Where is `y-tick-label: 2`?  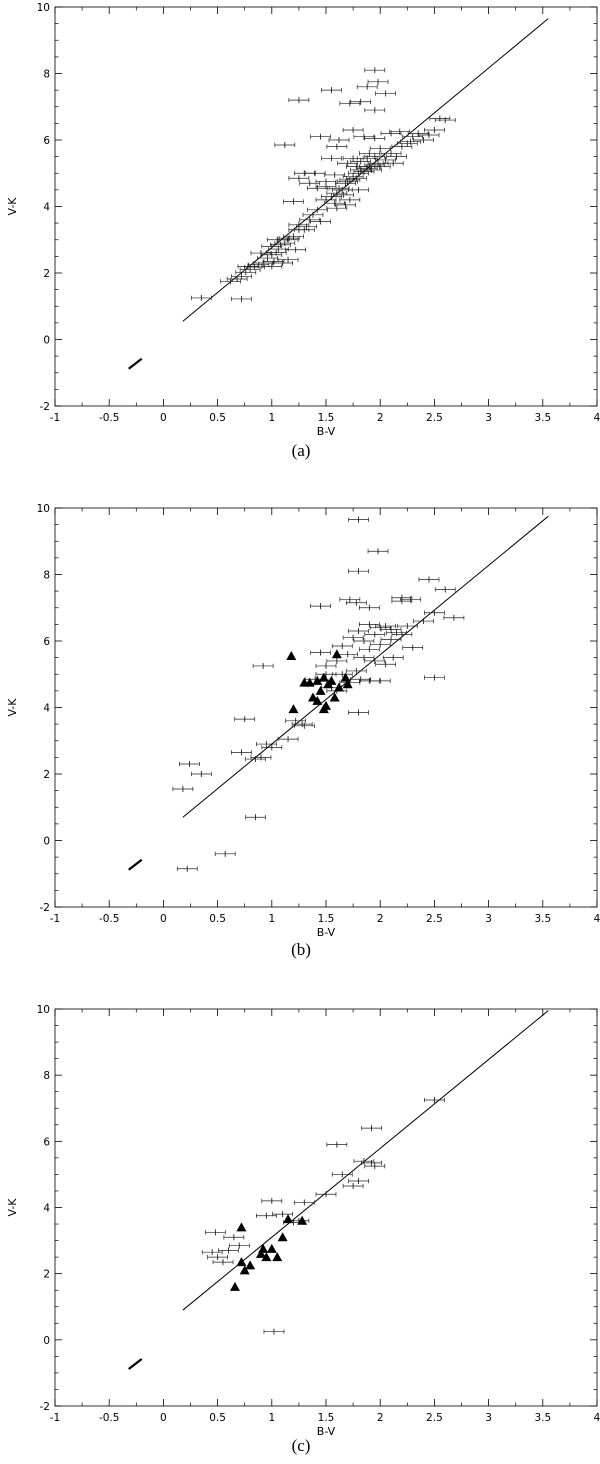
y-tick-label: 2 is located at coordinates (46, 274).